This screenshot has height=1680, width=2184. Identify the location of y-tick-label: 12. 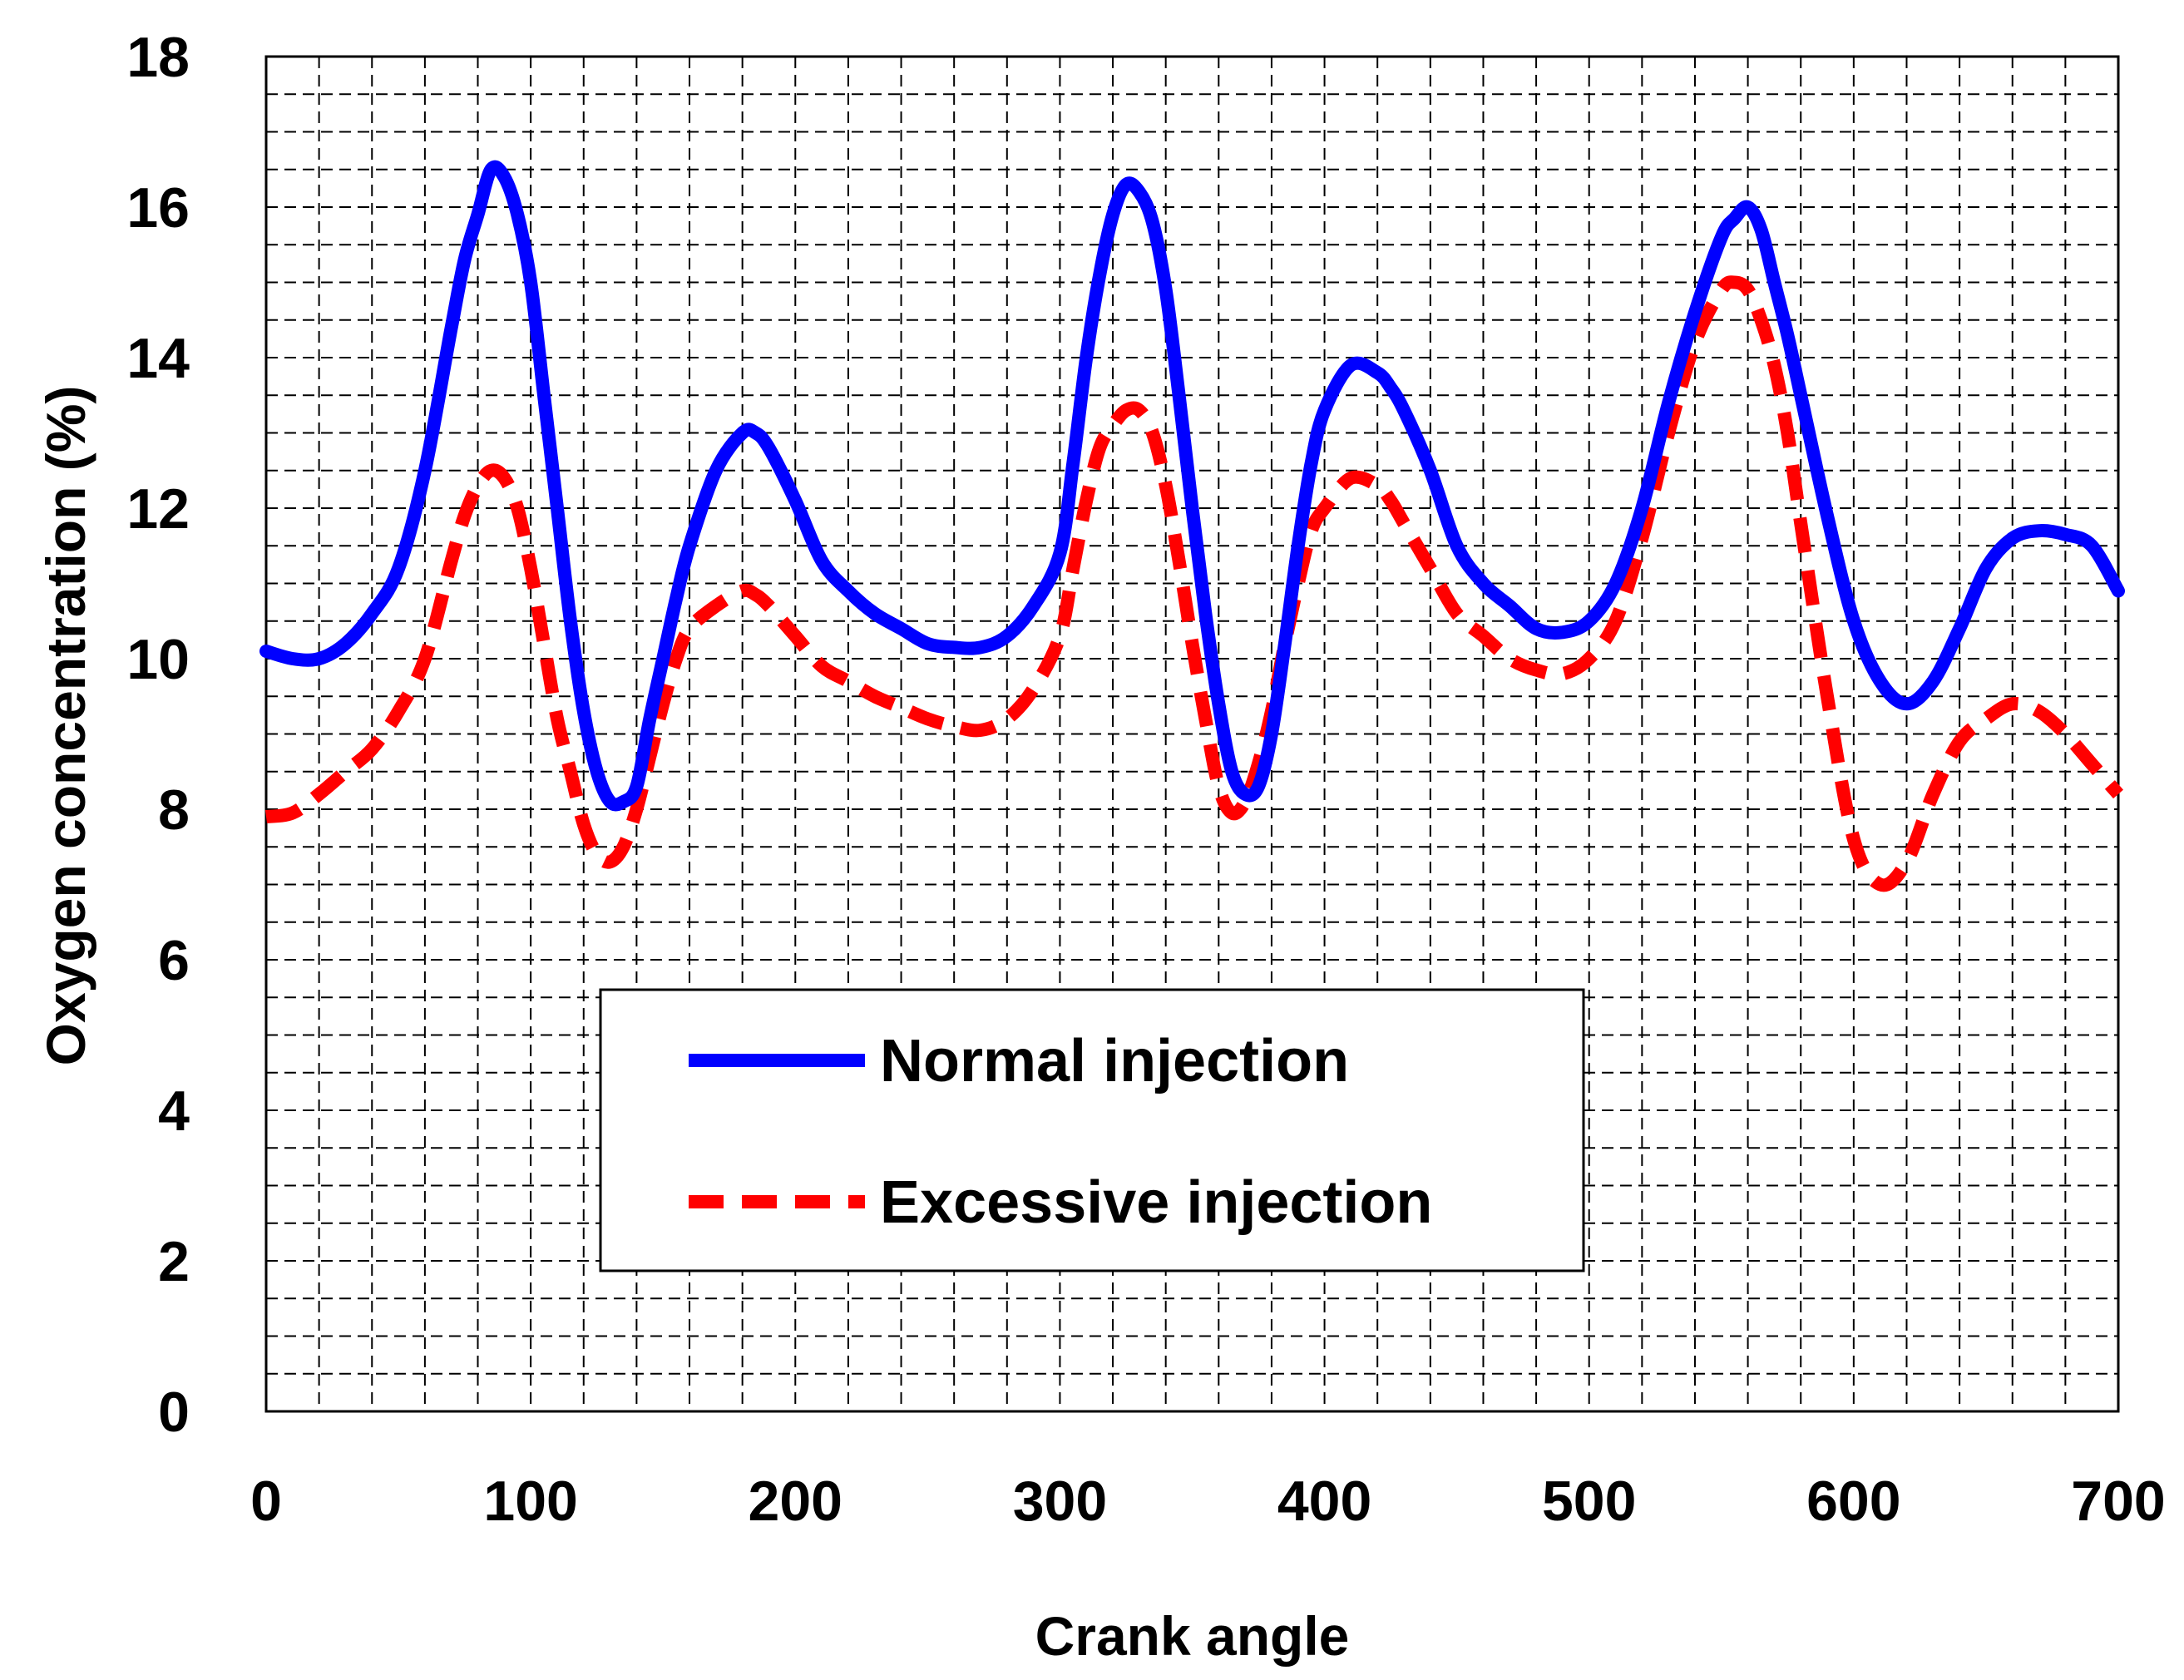
(158, 509).